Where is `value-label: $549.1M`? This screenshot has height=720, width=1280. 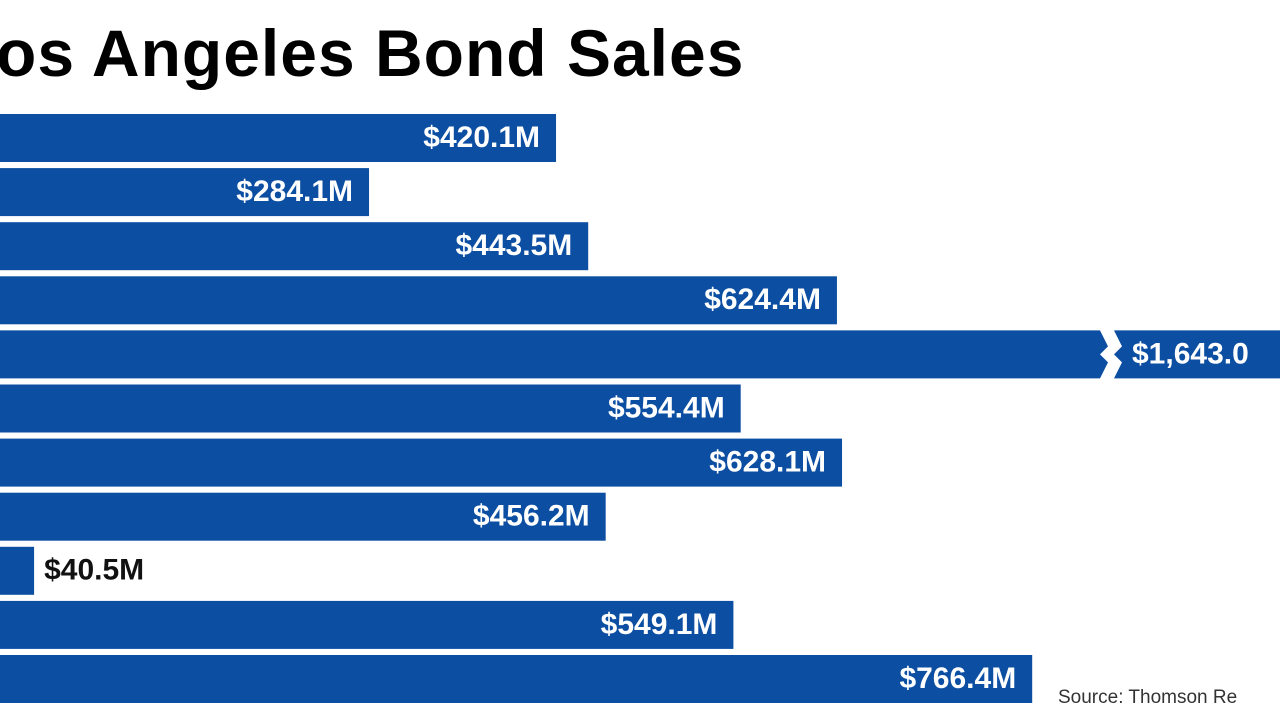
value-label: $549.1M is located at coordinates (659, 624).